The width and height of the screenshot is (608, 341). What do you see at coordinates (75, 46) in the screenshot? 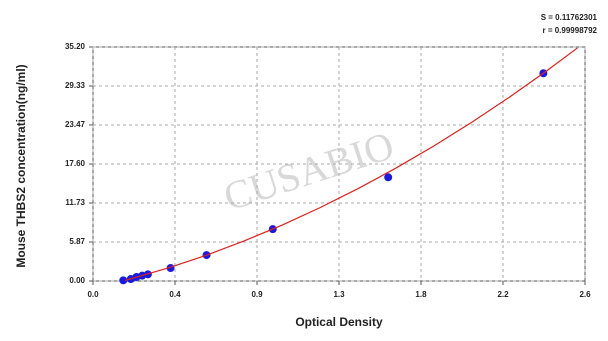
I see `y-tick-label: 35.20` at bounding box center [75, 46].